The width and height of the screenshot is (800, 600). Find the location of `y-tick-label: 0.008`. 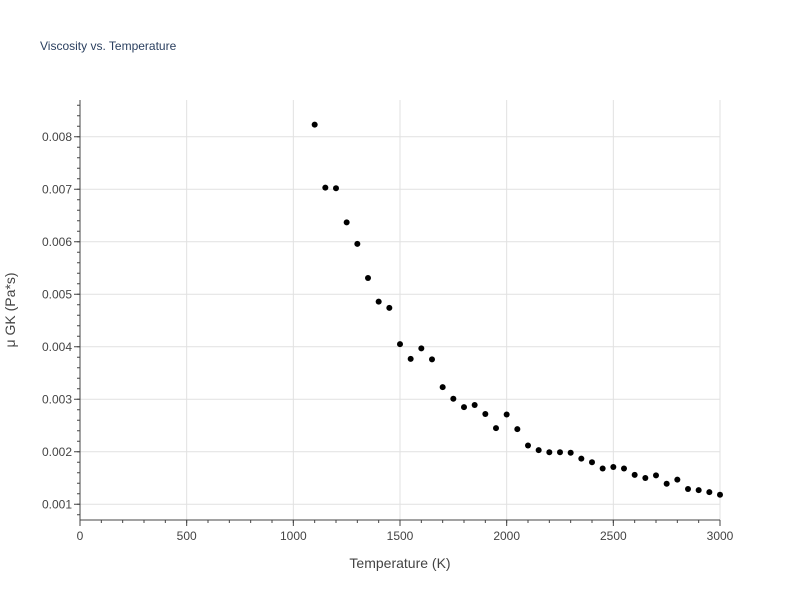

y-tick-label: 0.008 is located at coordinates (57, 137).